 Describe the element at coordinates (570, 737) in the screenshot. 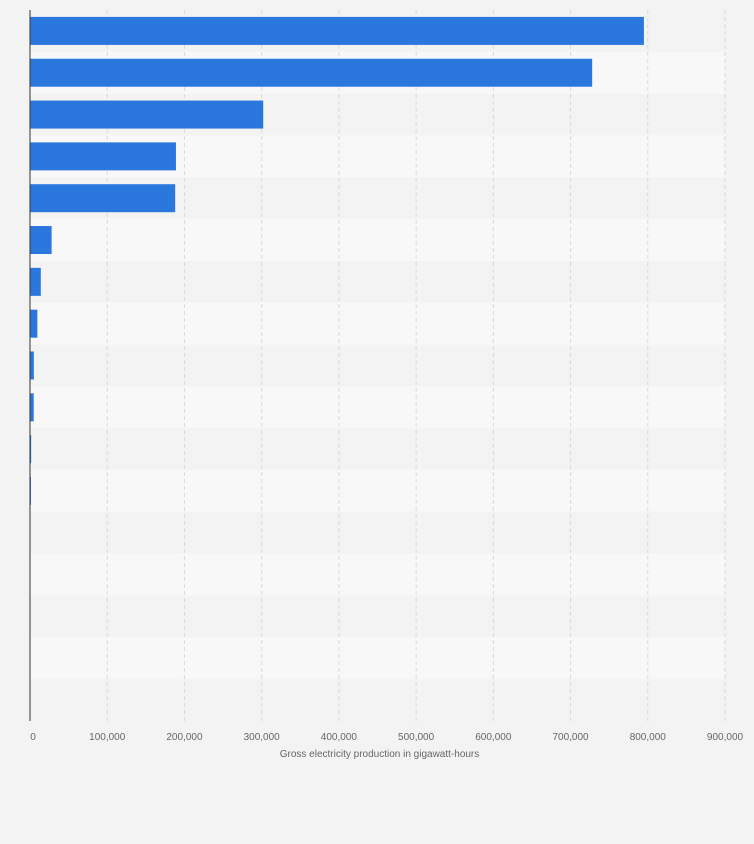

I see `x-tick-label: 700,000` at that location.